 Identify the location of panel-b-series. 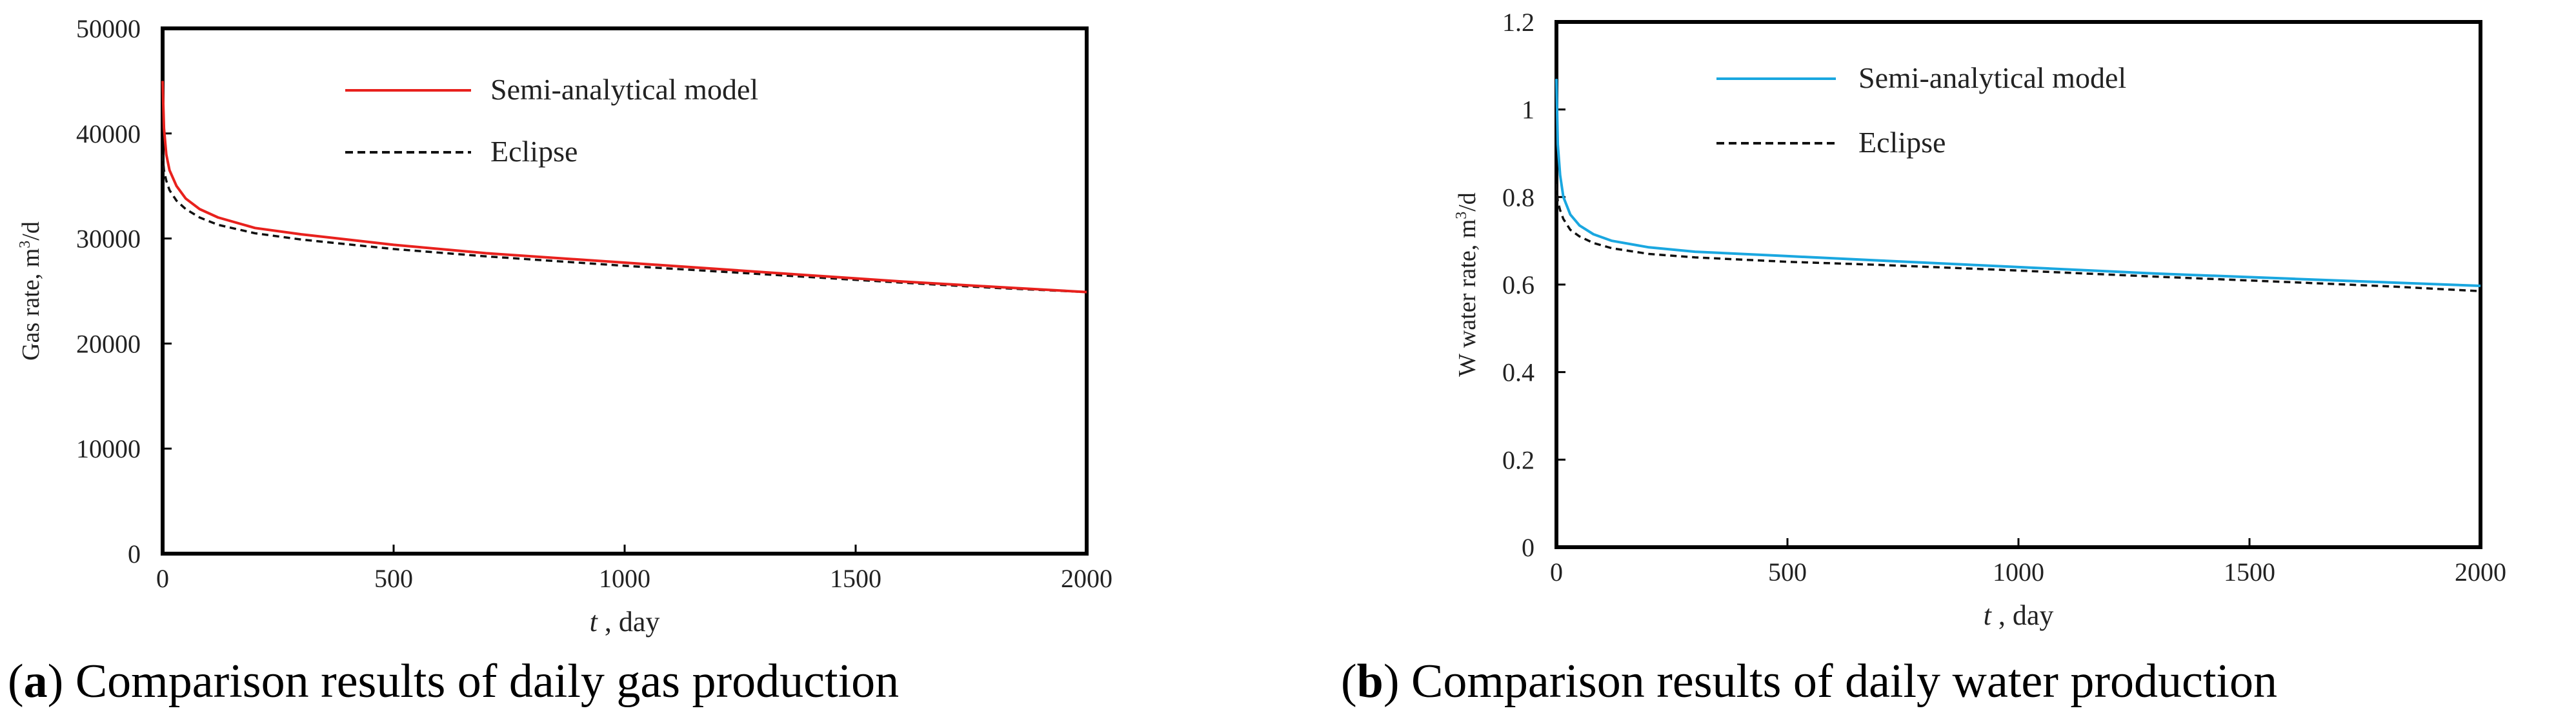
(2018, 185).